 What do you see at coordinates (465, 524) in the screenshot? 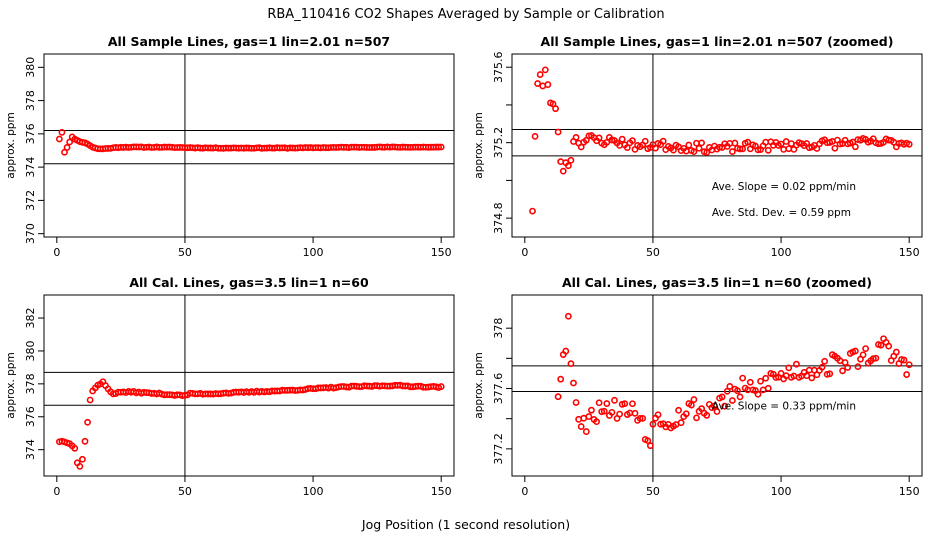
I see `x-axis-label: Jog Position (1 second resolution)` at bounding box center [465, 524].